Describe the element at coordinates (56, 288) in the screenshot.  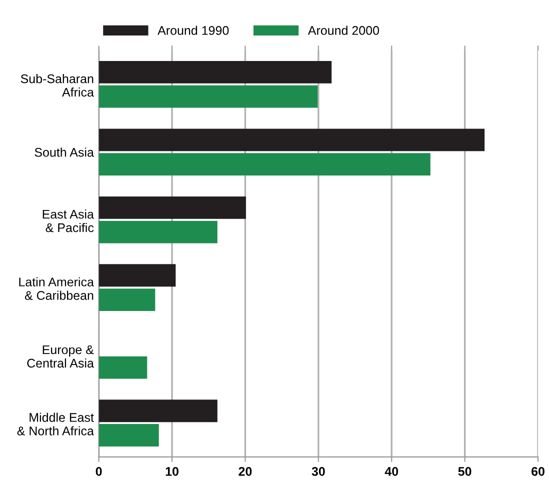
I see `y-tick-label: Latin America & Caribbean` at that location.